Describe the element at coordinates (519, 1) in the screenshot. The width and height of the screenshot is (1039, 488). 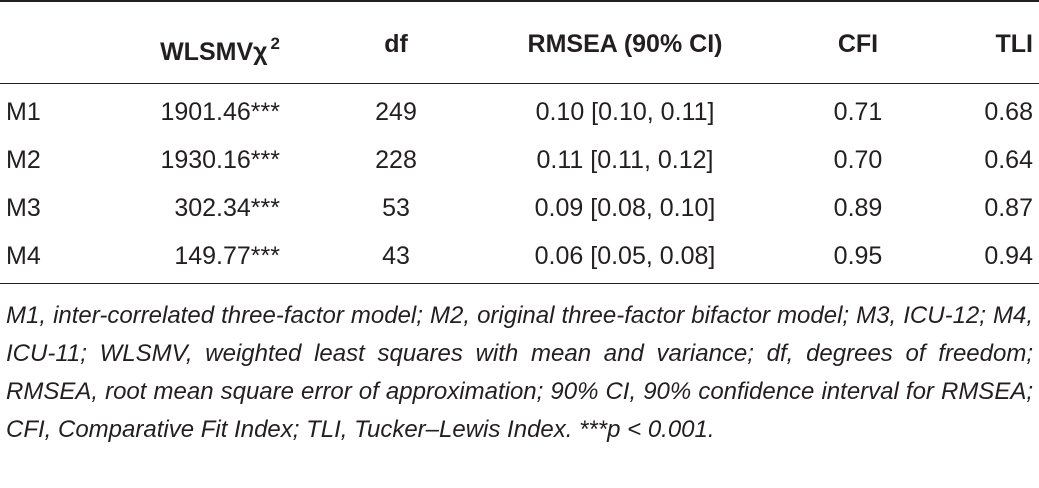
I see `table-top-rule` at that location.